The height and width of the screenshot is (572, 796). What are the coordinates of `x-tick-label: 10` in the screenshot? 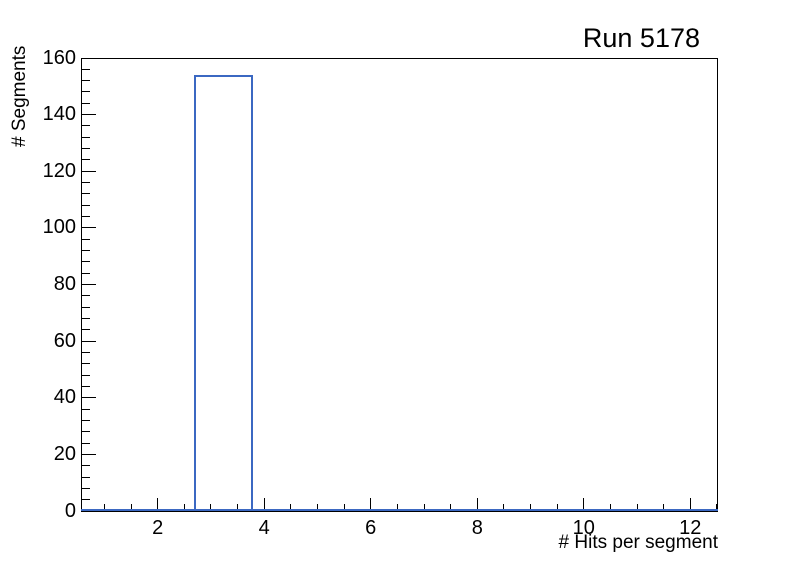 It's located at (583, 528).